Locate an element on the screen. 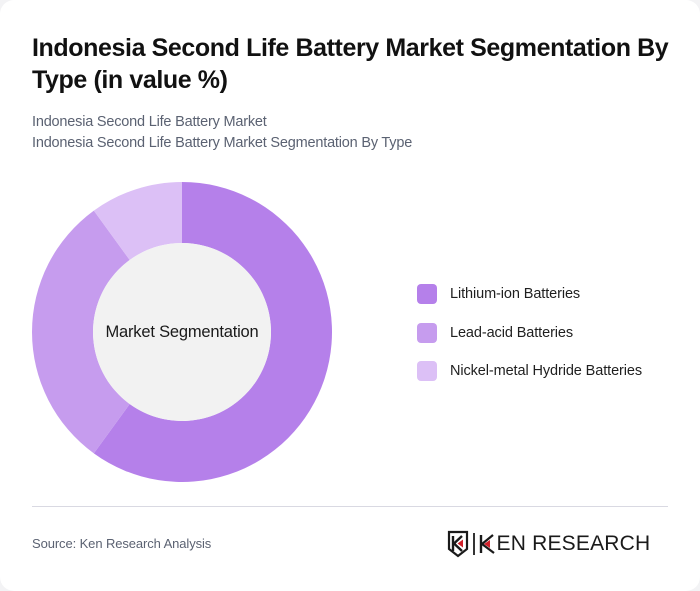 This screenshot has width=700, height=591. legend-label: Lead-acid Batteries is located at coordinates (512, 332).